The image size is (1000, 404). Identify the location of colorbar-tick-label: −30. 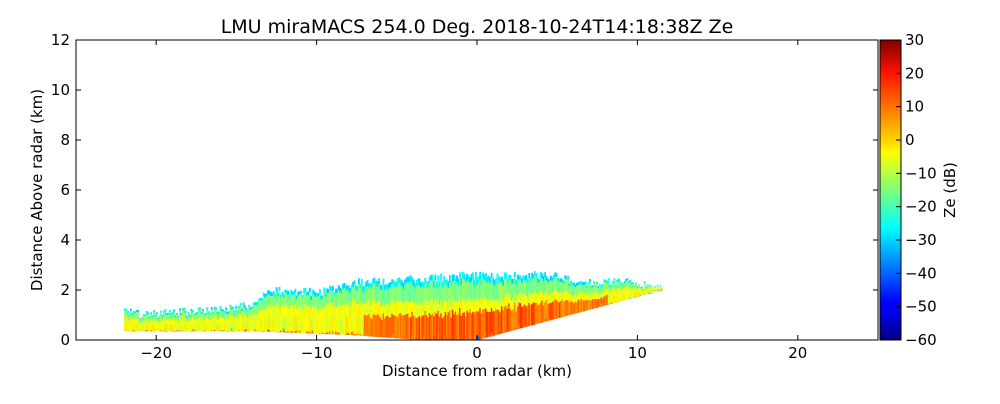
(921, 240).